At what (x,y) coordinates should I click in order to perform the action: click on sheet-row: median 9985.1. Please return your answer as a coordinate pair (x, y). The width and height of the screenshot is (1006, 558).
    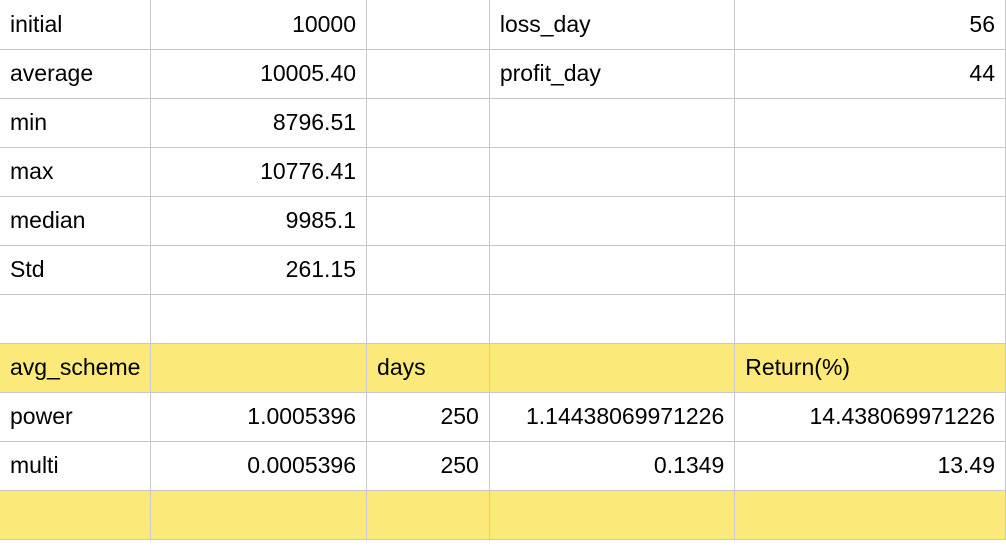
    Looking at the image, I should click on (503, 220).